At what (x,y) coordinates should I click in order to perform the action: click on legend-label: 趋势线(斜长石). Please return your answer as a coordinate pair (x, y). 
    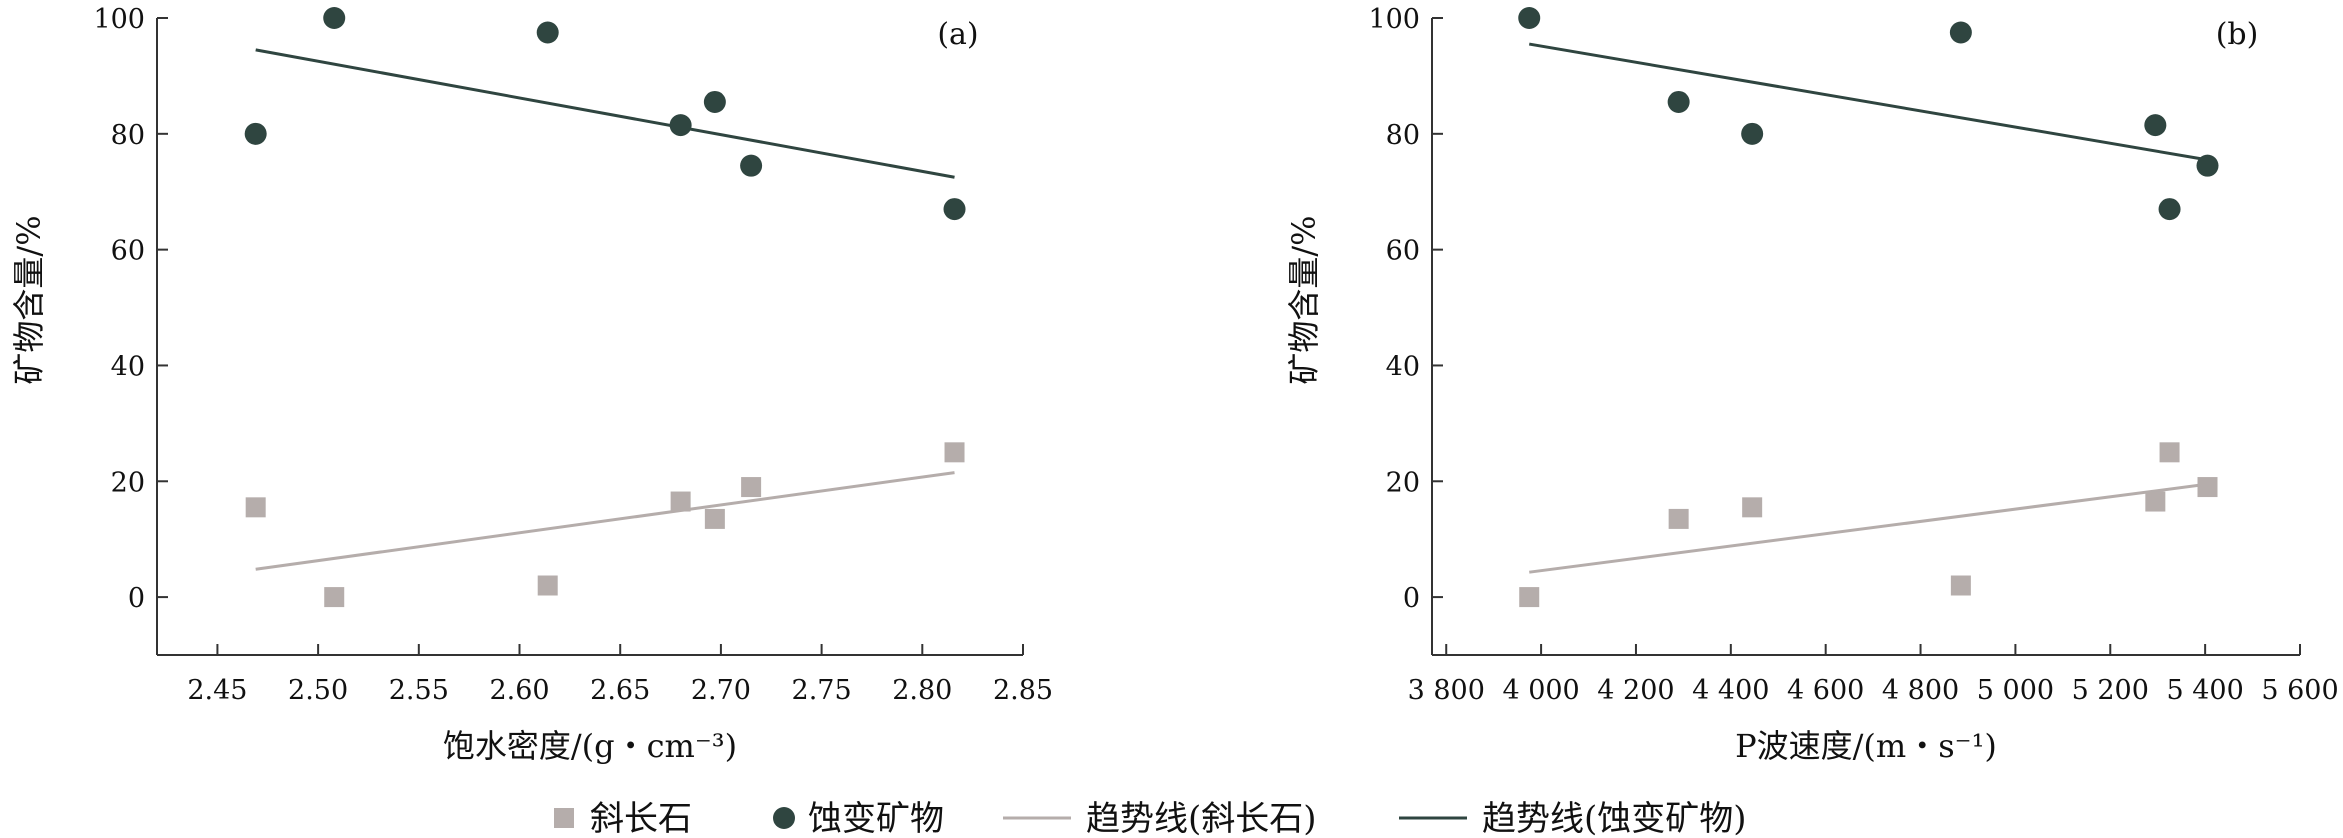
    Looking at the image, I should click on (1201, 818).